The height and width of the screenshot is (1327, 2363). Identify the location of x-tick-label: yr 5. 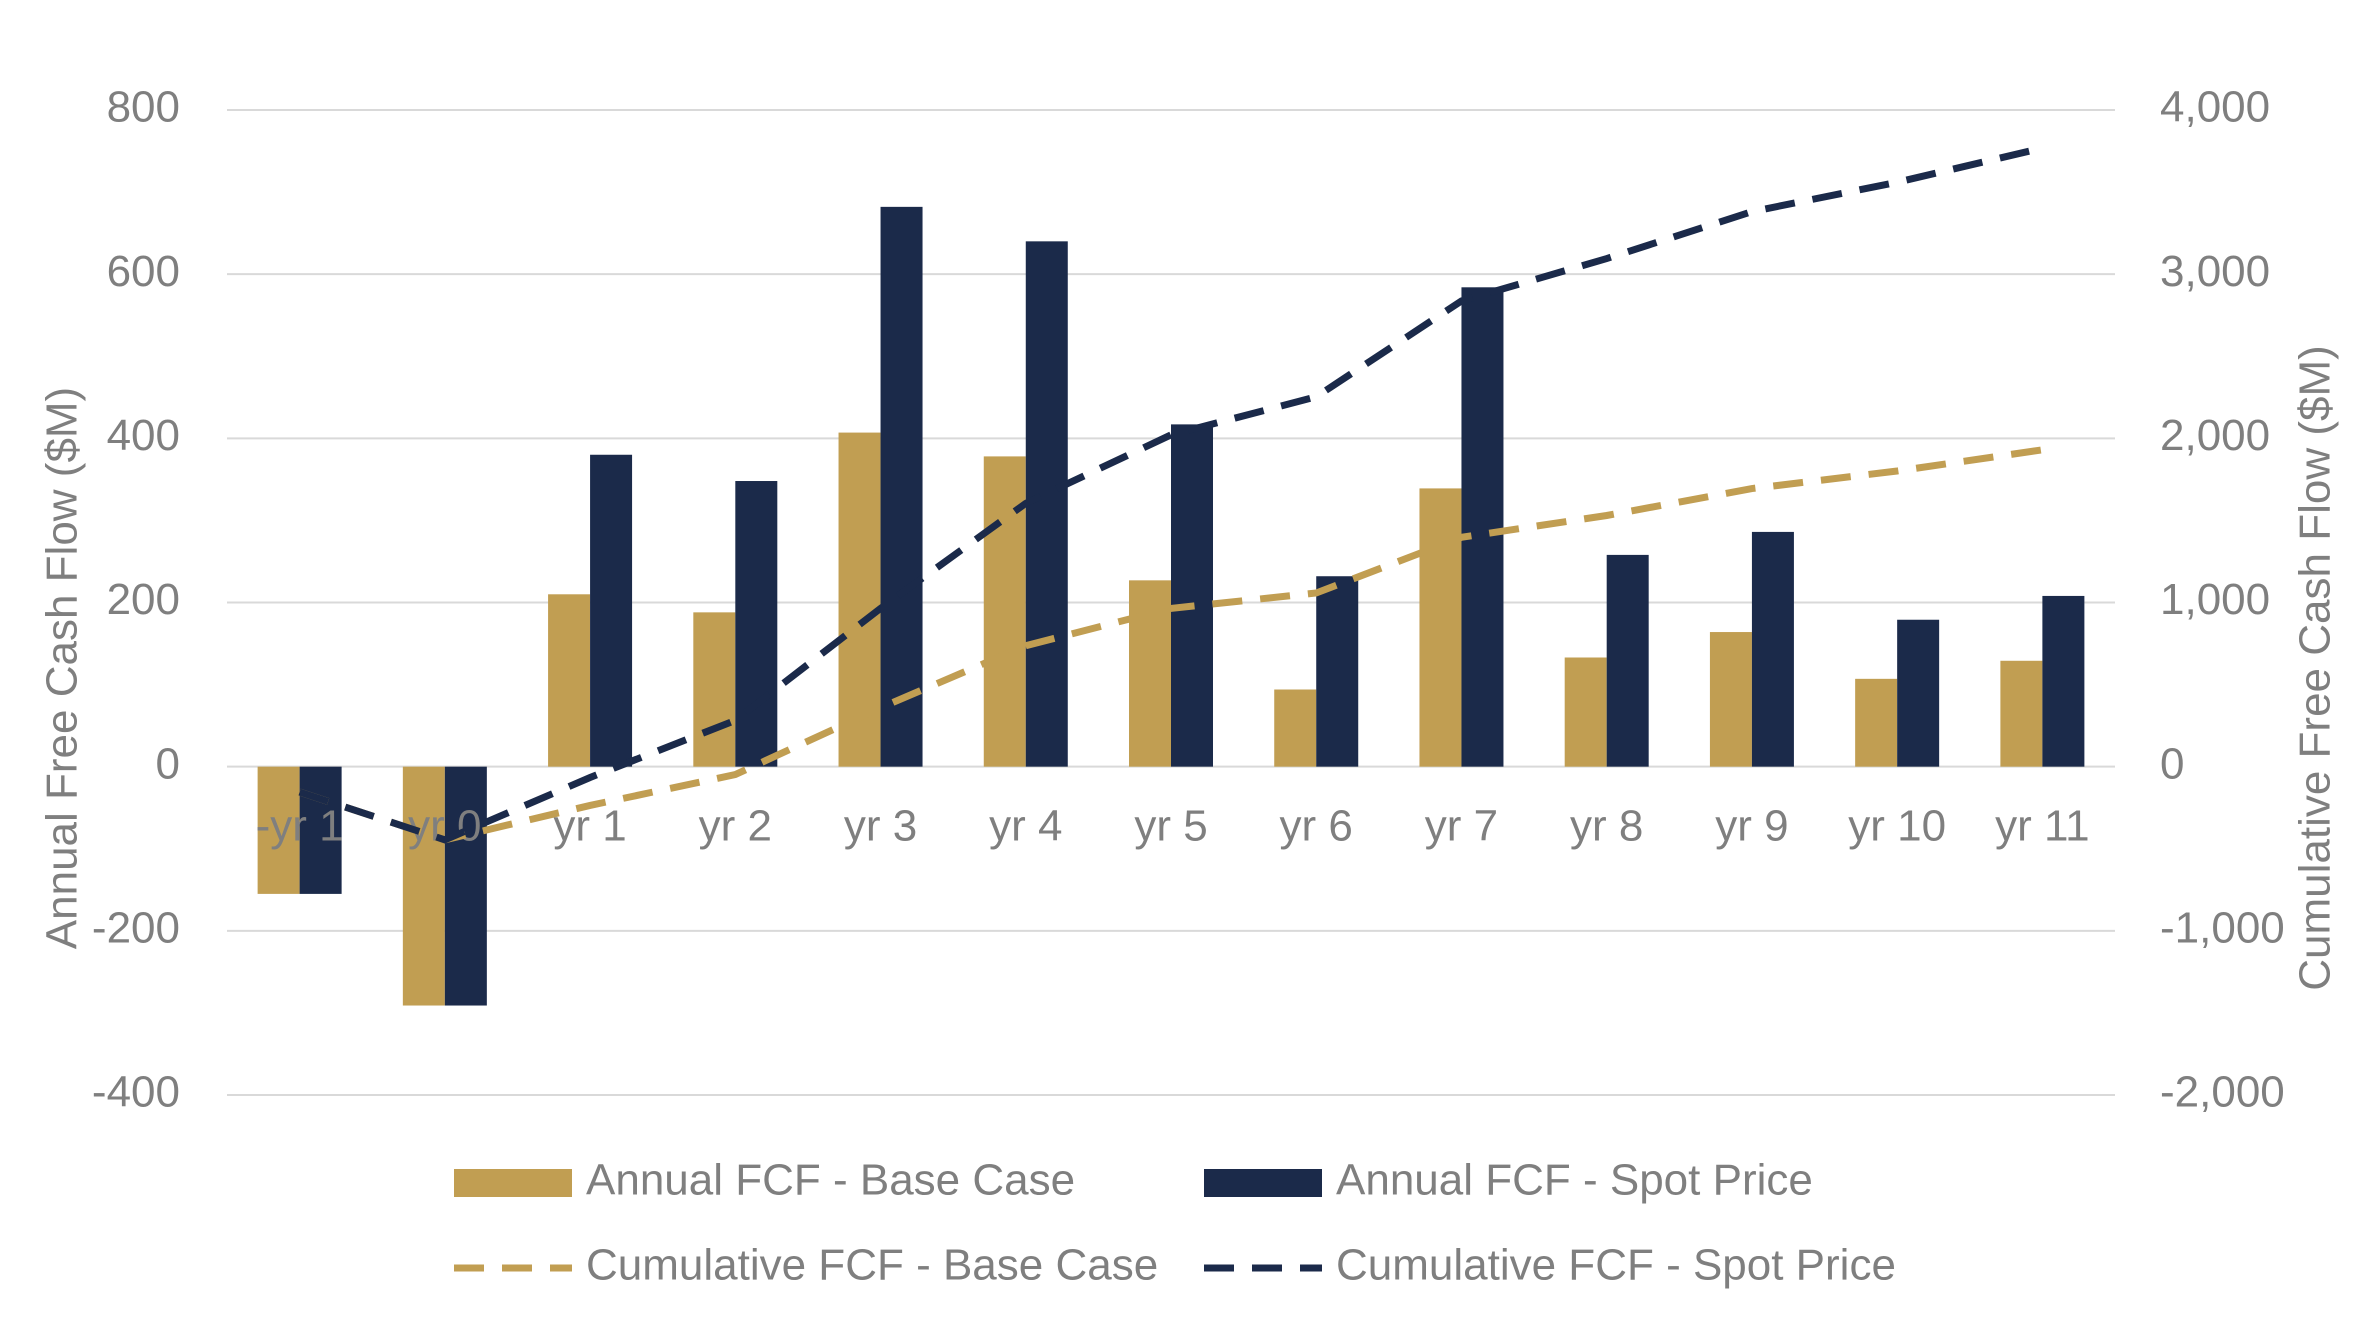
(1170, 826).